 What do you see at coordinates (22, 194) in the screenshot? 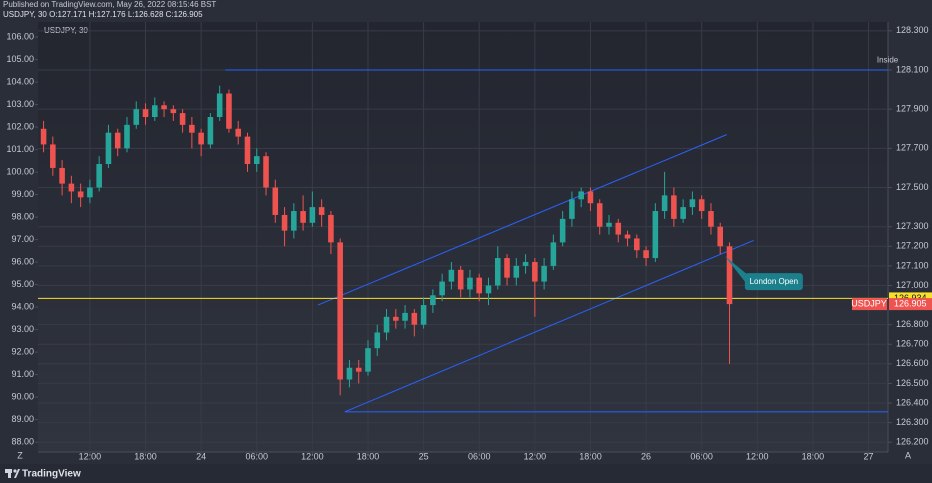
I see `y2-tick-label: 99.00` at bounding box center [22, 194].